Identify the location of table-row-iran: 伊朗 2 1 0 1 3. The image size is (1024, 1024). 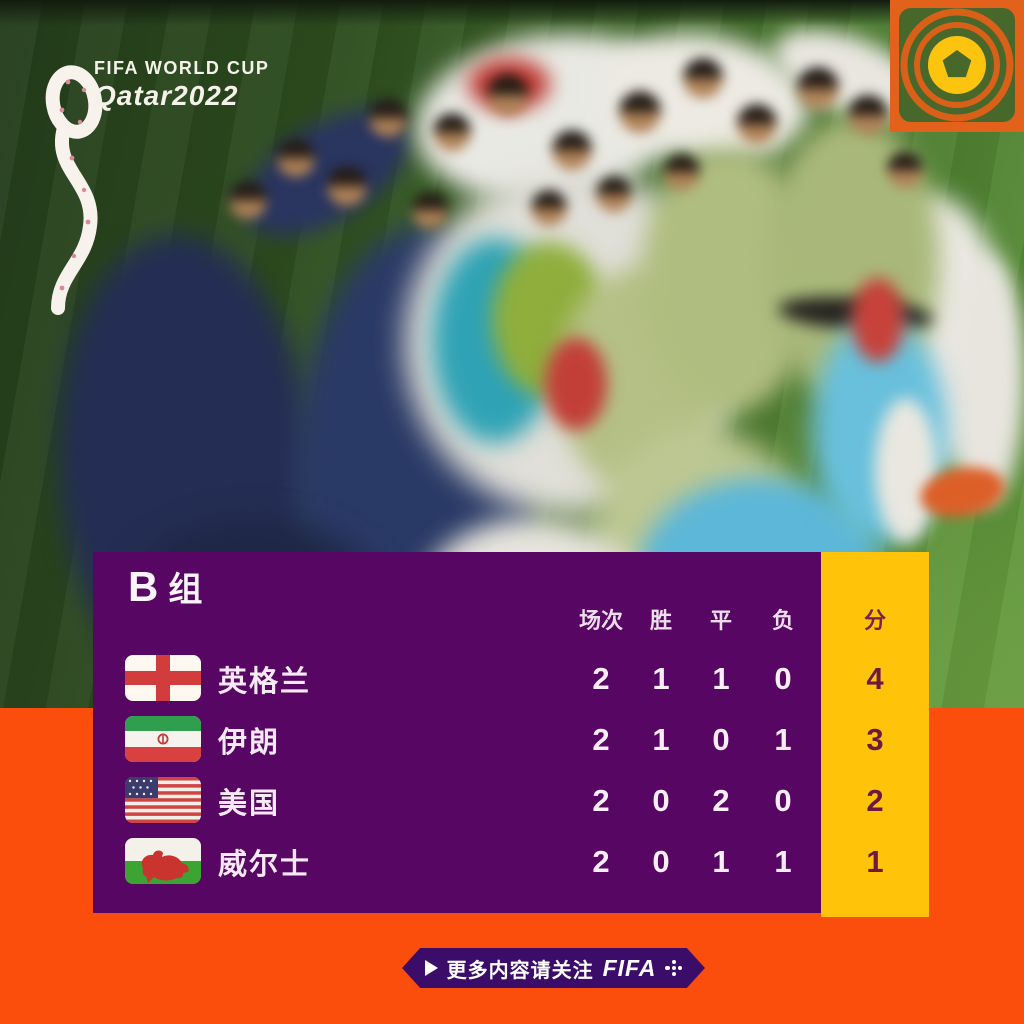
(511, 739).